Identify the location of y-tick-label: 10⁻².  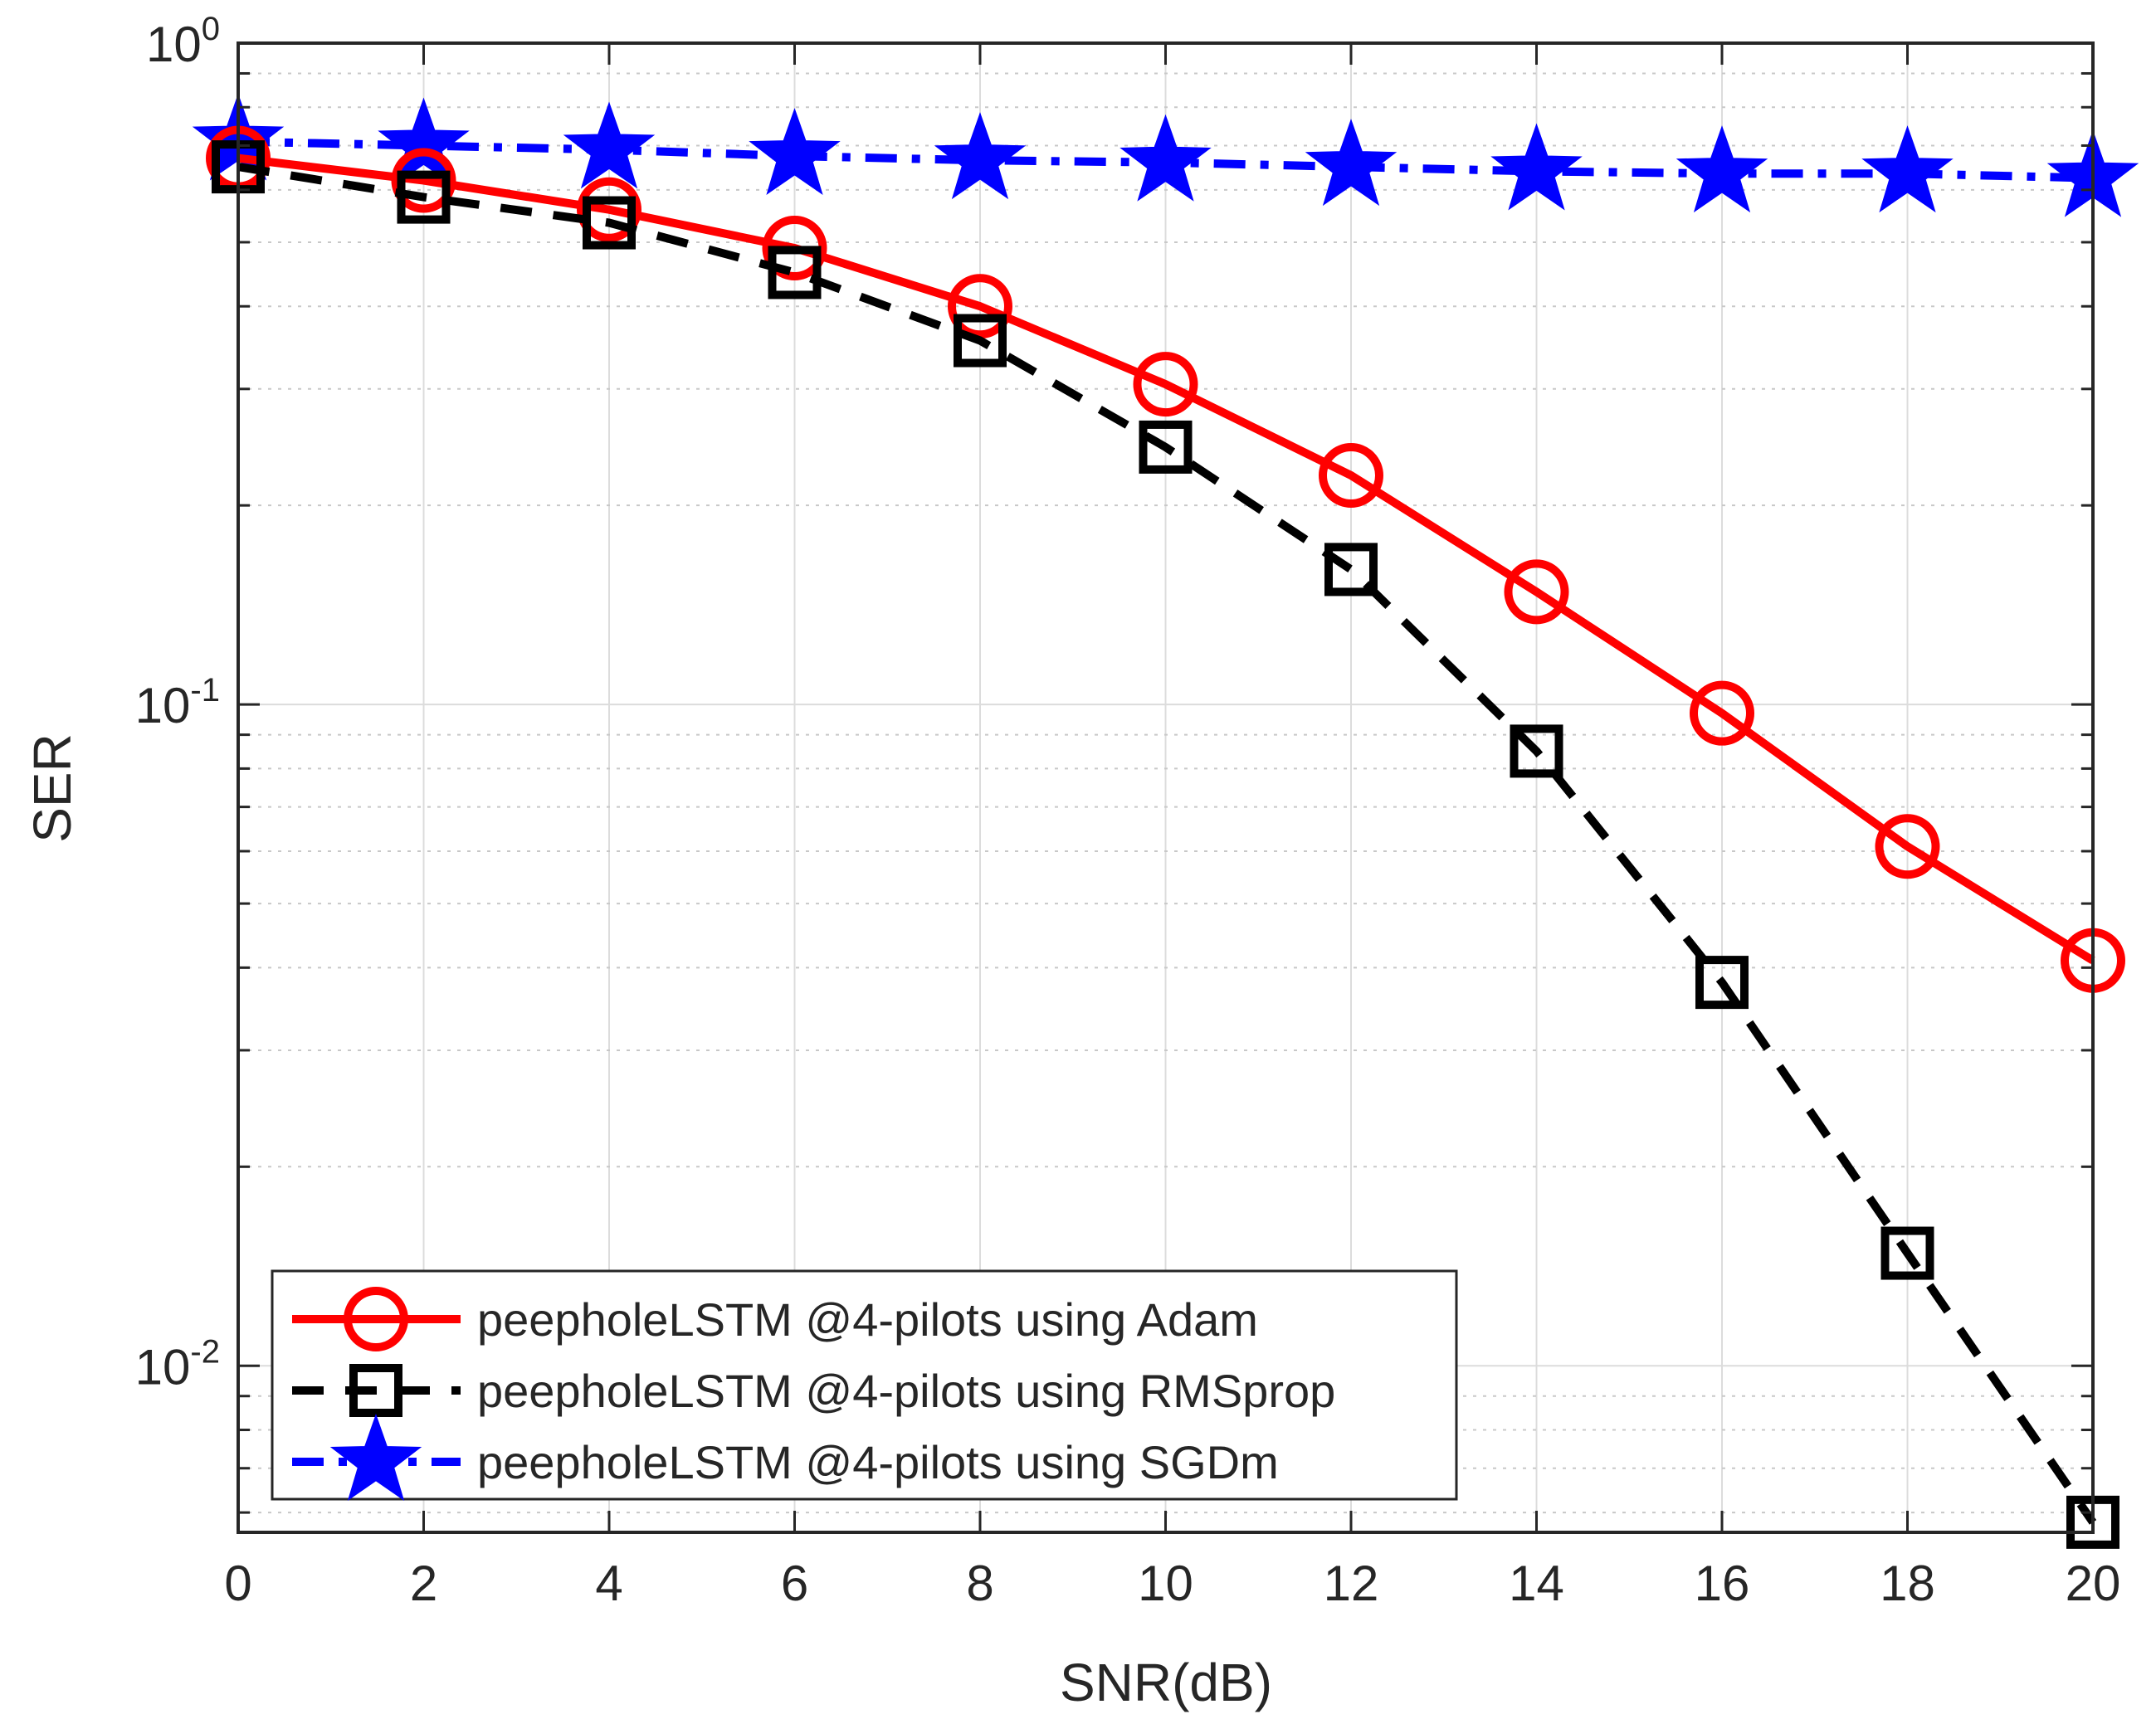
(177, 1364).